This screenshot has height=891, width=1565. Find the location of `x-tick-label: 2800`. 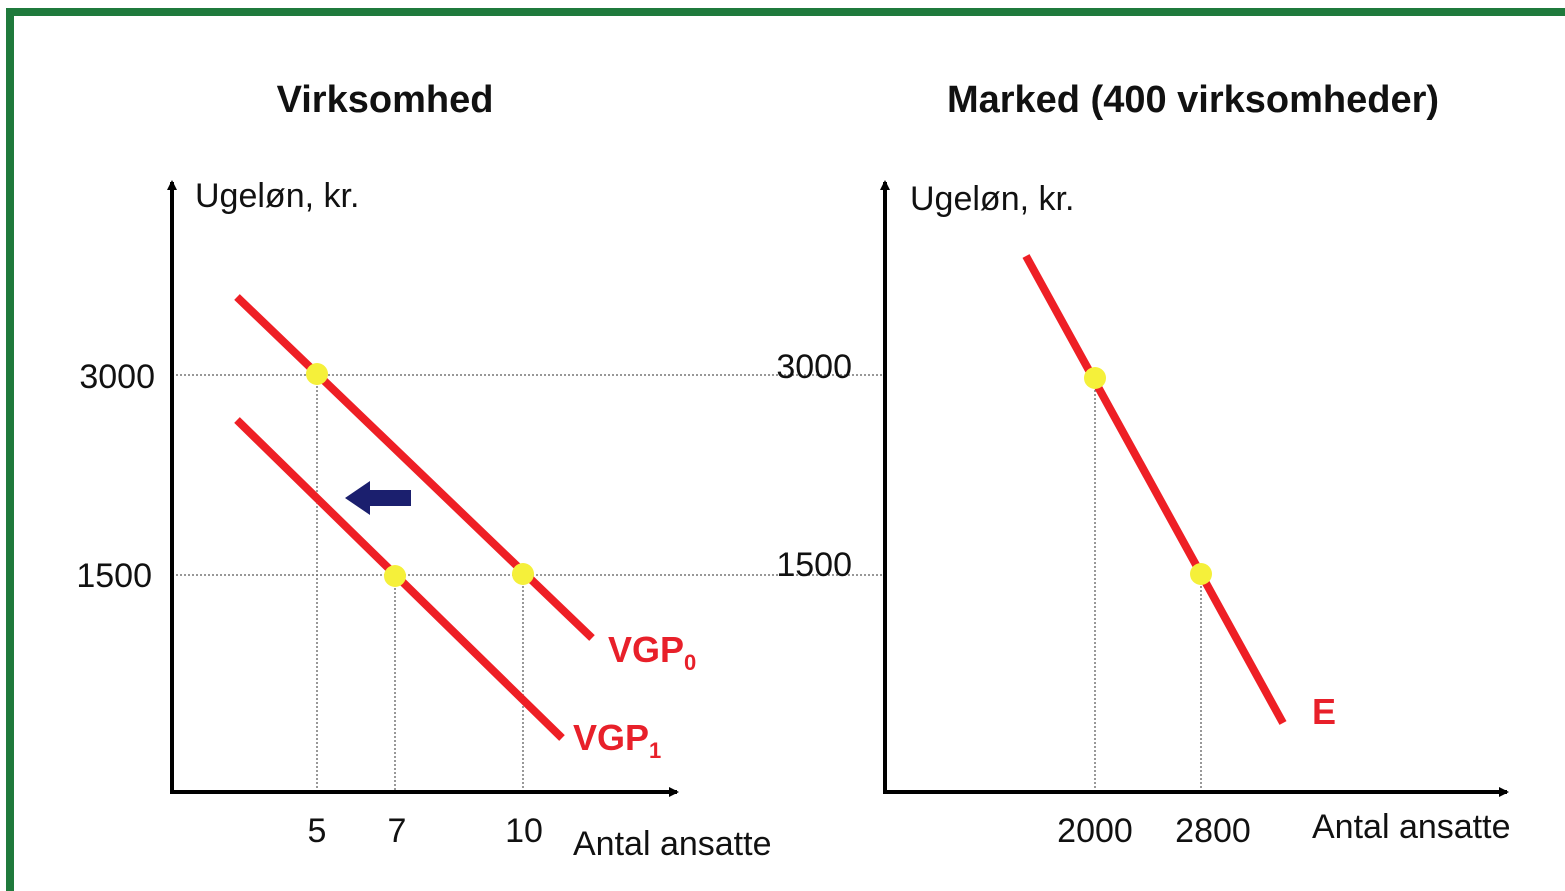

x-tick-label: 2800 is located at coordinates (1213, 831).